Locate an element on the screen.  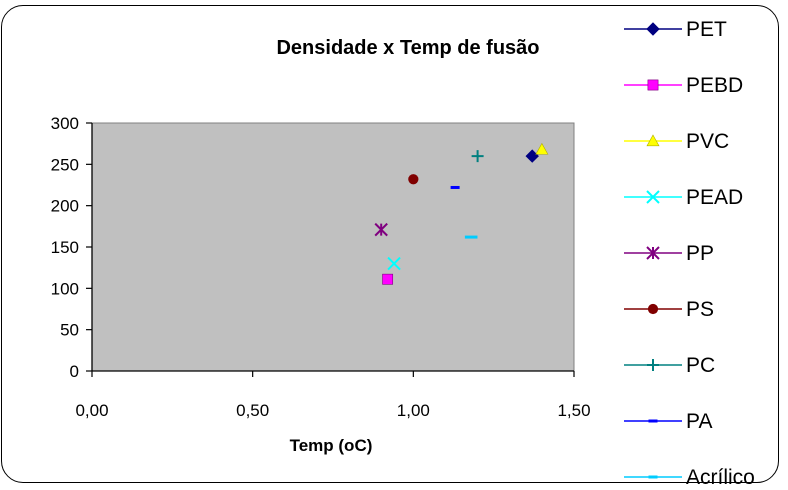
legend-label-acrílico: Acrílico is located at coordinates (720, 477).